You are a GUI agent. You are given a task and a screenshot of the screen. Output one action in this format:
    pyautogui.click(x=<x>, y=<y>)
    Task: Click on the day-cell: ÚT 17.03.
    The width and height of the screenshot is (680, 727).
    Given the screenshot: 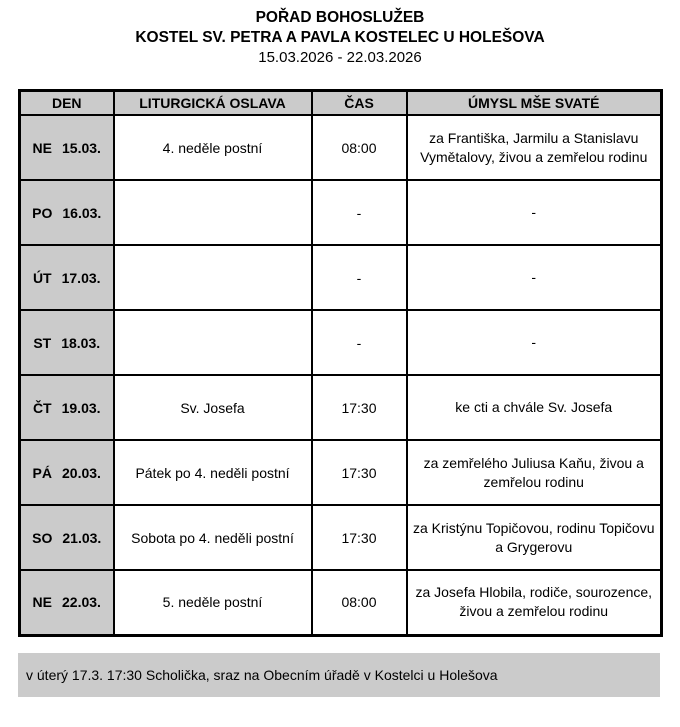 What is the action you would take?
    pyautogui.click(x=66, y=277)
    